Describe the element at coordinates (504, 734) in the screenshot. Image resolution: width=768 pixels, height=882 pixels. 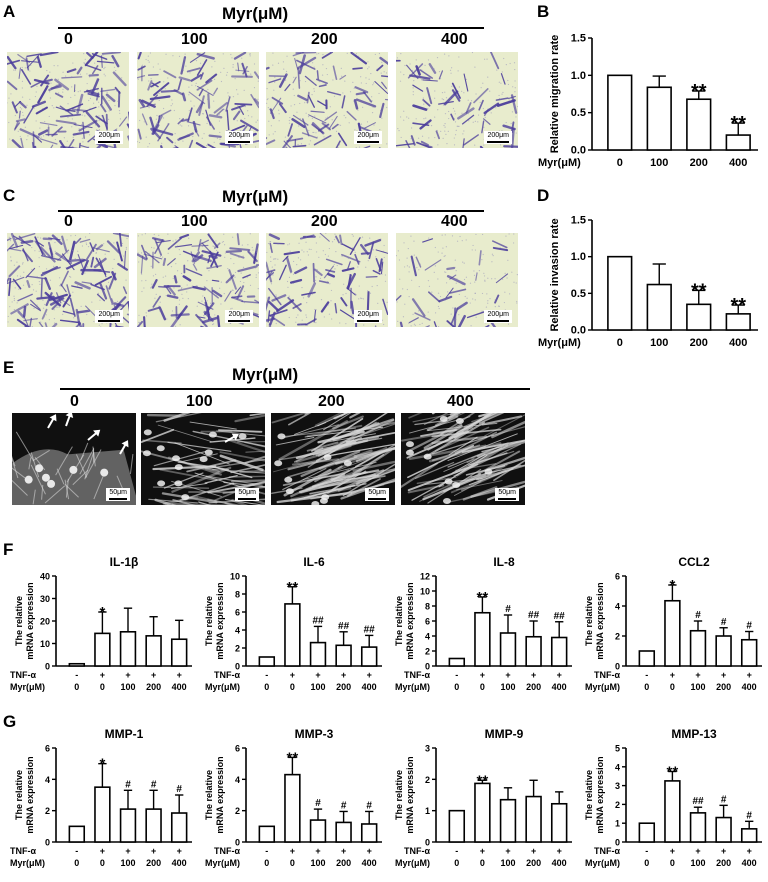
I see `chart-title: MMP-9` at that location.